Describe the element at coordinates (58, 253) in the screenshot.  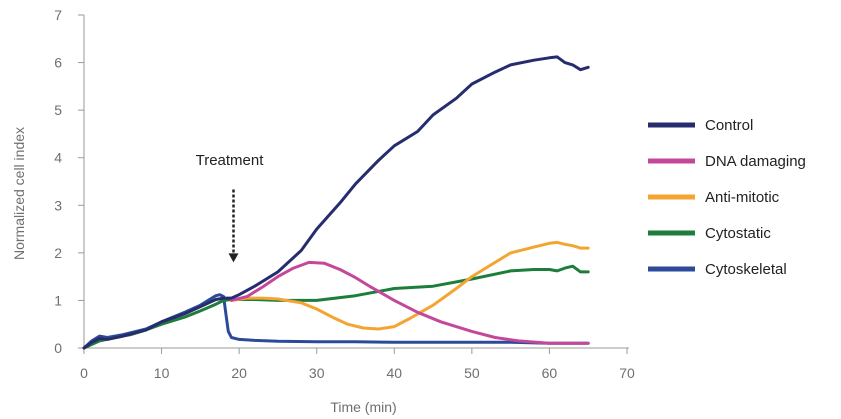
I see `y-tick-label: 2` at that location.